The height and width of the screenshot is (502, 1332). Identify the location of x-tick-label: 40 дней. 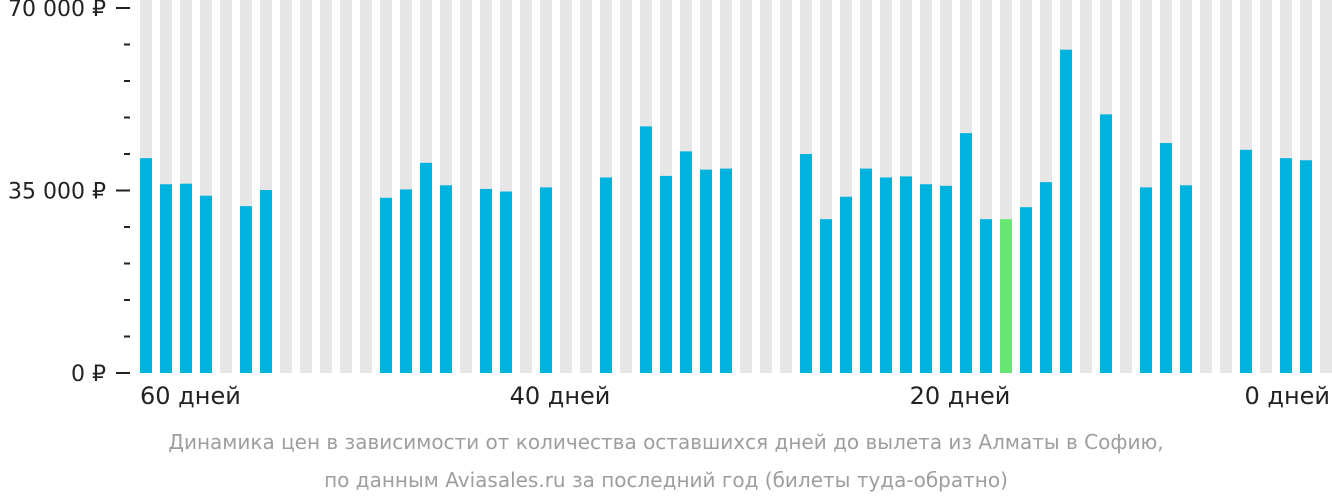
(560, 396).